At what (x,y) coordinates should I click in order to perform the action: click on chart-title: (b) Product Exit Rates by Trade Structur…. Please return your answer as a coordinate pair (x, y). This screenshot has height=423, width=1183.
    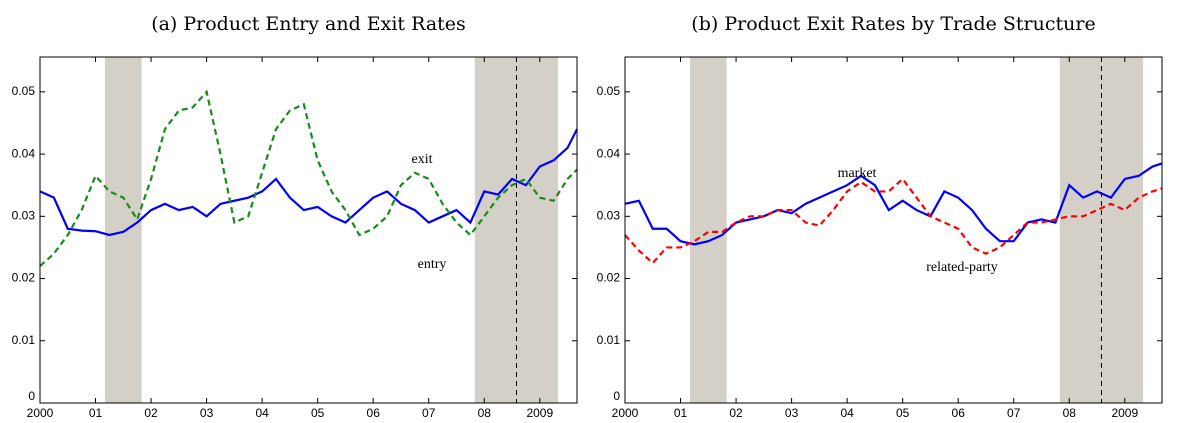
    Looking at the image, I should click on (893, 24).